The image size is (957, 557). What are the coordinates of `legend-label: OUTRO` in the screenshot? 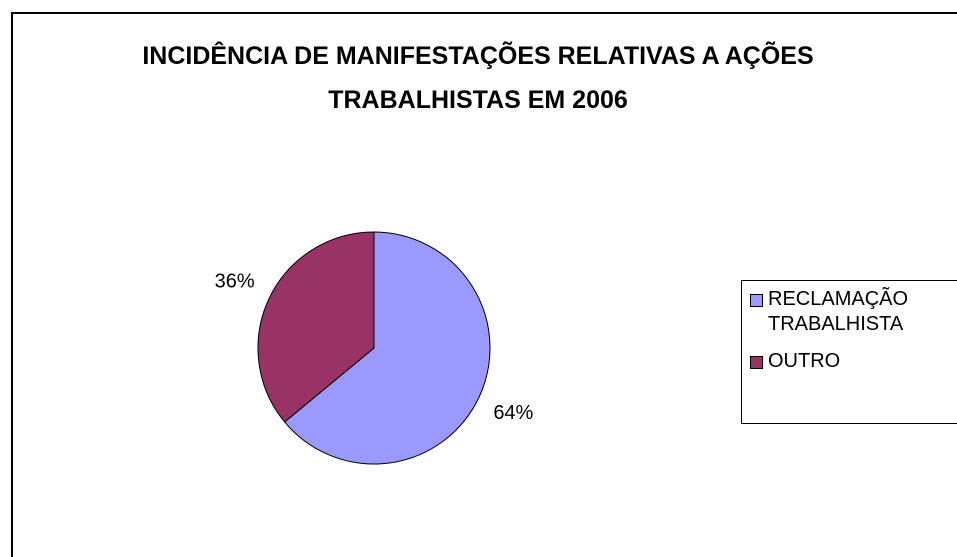 It's located at (804, 361).